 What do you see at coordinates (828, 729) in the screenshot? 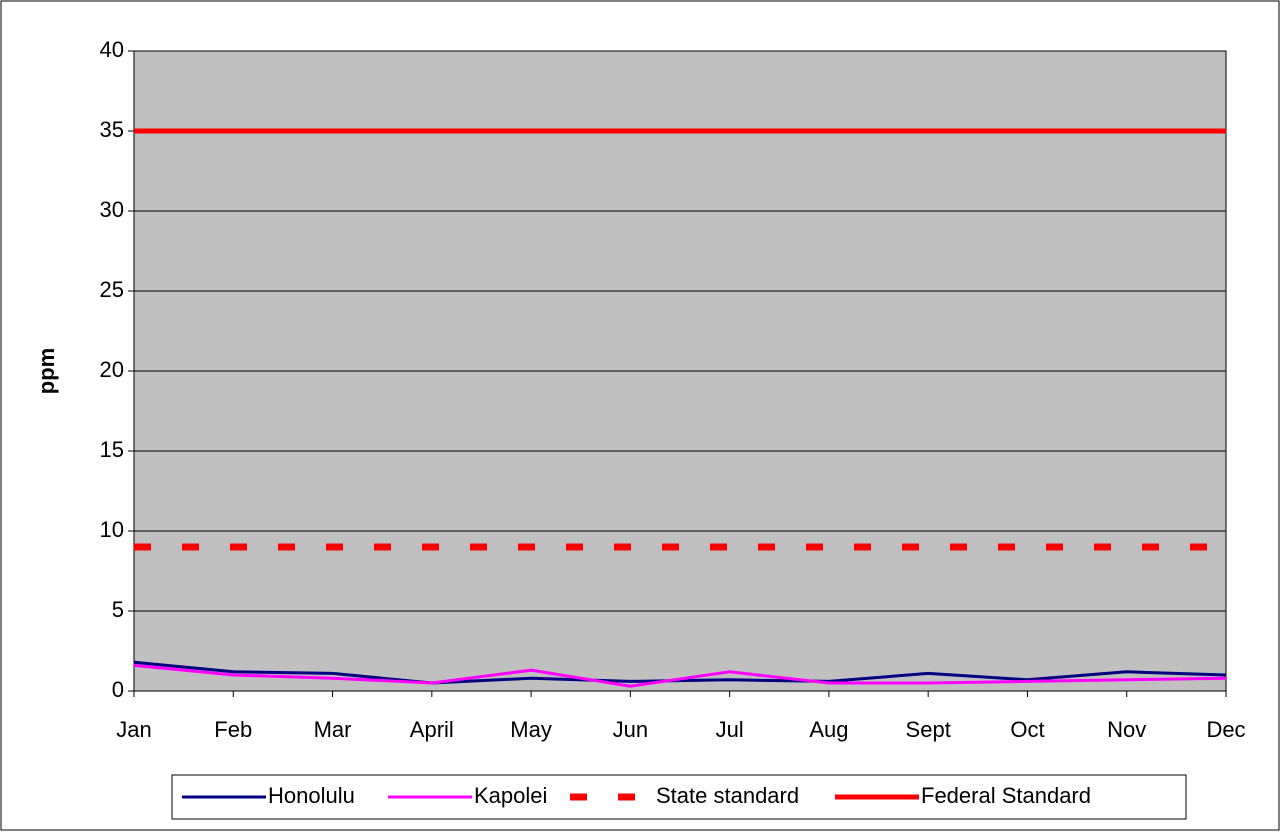
I see `x-tick-label: Aug` at bounding box center [828, 729].